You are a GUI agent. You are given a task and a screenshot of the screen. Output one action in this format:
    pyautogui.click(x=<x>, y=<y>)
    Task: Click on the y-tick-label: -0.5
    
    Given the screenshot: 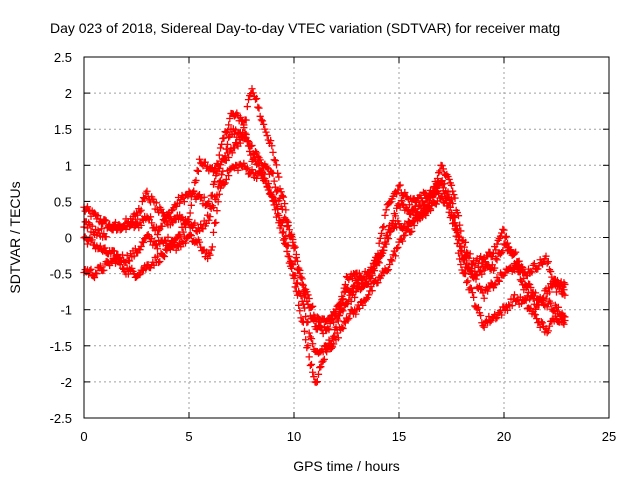 What is the action you would take?
    pyautogui.click(x=61, y=274)
    